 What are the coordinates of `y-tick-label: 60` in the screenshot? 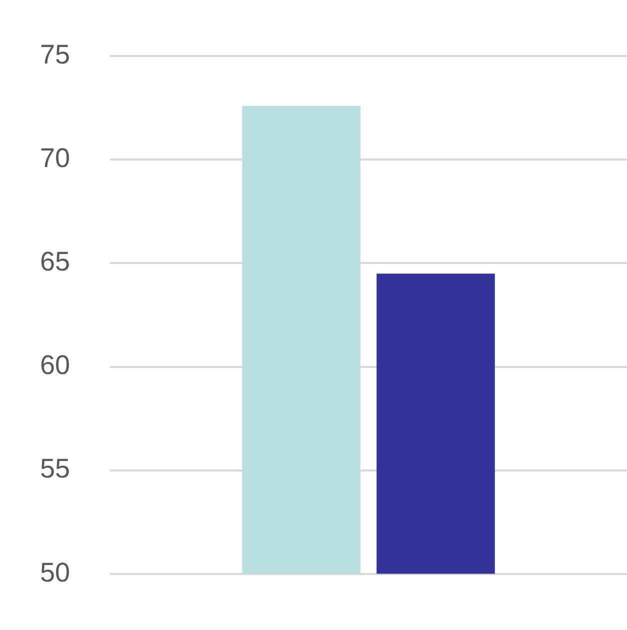 It's located at (55, 365).